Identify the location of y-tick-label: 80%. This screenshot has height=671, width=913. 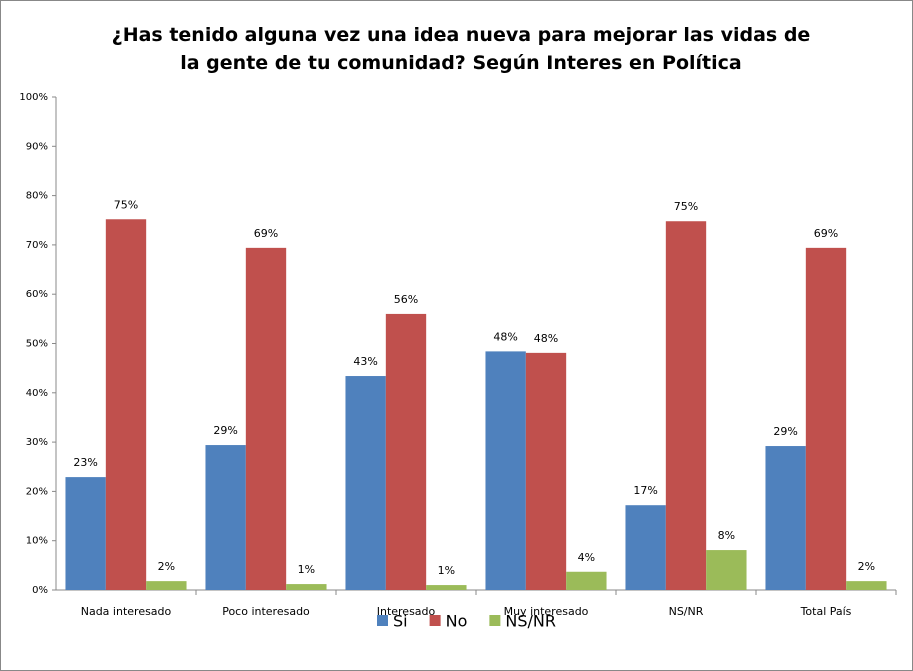
(37, 196).